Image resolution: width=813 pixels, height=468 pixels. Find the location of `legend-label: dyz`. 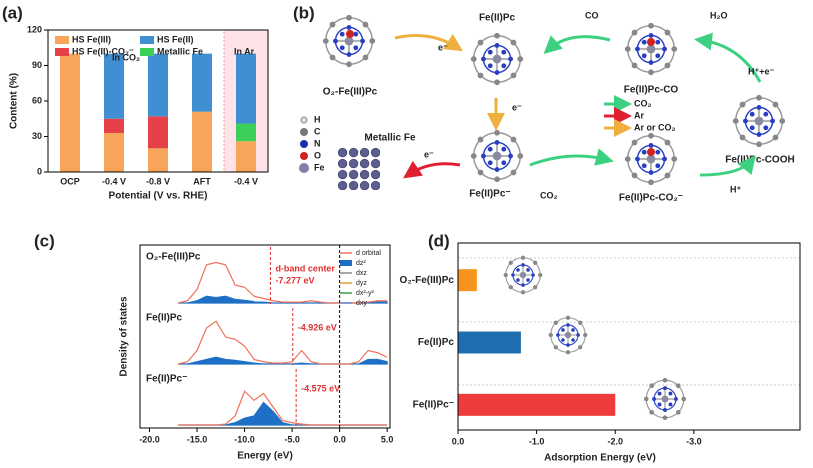

legend-label: dyz is located at coordinates (361, 283).